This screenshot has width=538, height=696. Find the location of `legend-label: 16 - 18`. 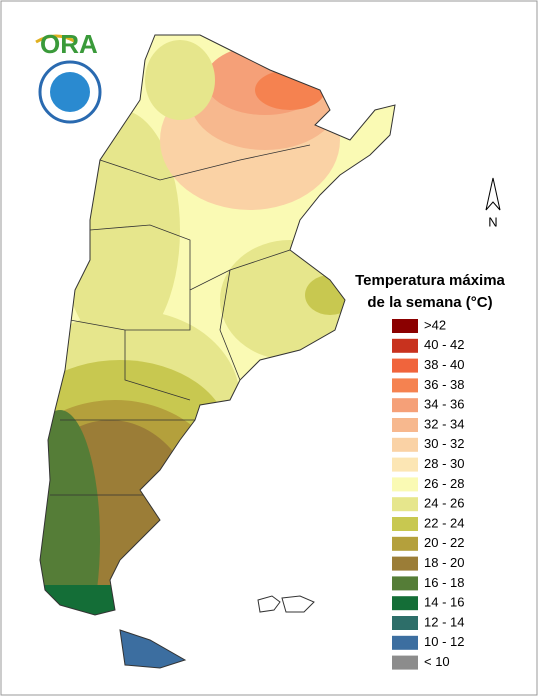

legend-label: 16 - 18 is located at coordinates (444, 582).